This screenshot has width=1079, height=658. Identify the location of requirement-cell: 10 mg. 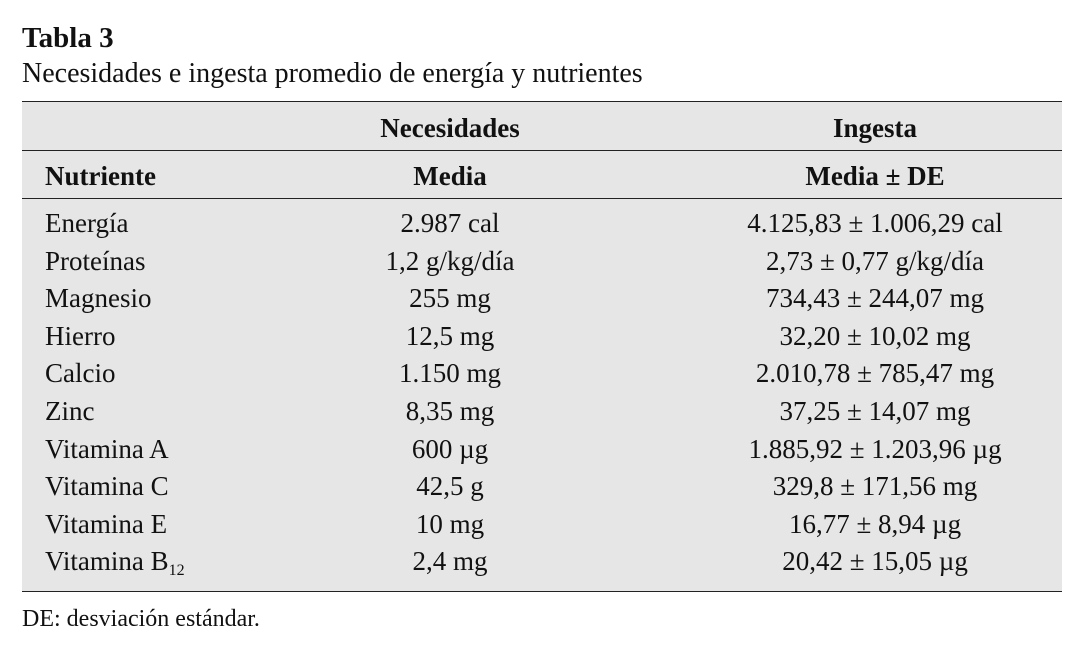
(450, 523).